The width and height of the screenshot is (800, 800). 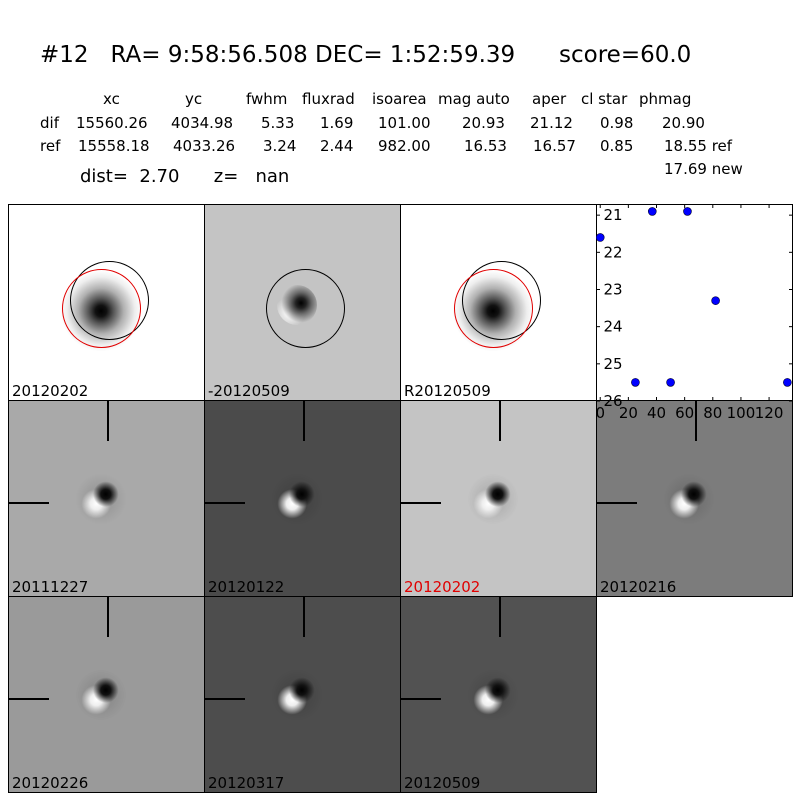 What do you see at coordinates (442, 783) in the screenshot?
I see `panel-date-label: 20120509` at bounding box center [442, 783].